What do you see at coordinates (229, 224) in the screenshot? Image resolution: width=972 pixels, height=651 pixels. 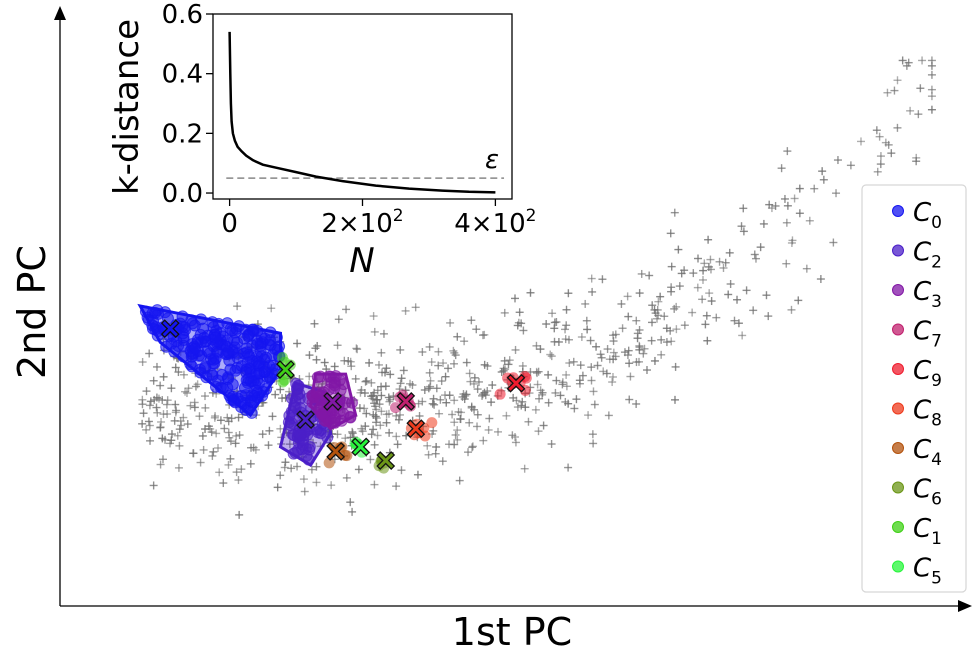 I see `inset-x-tick-label: 0` at bounding box center [229, 224].